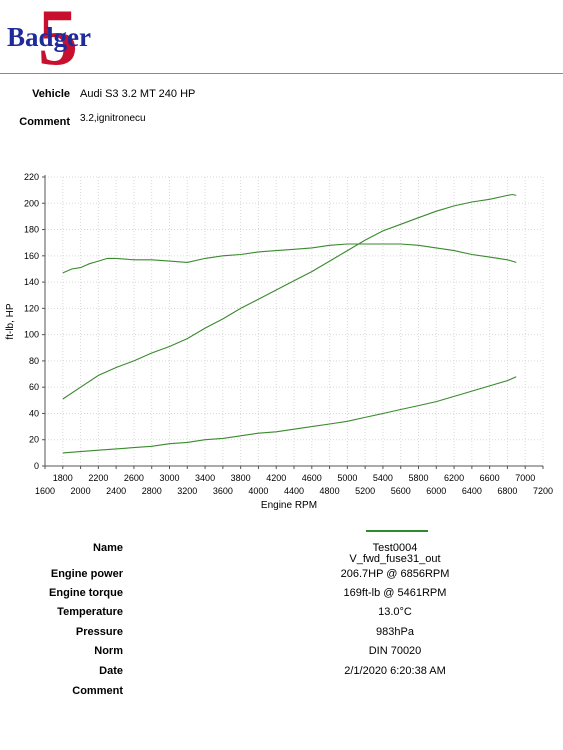  I want to click on date-value: 2/1/2020 6:20:38 AM, so click(395, 671).